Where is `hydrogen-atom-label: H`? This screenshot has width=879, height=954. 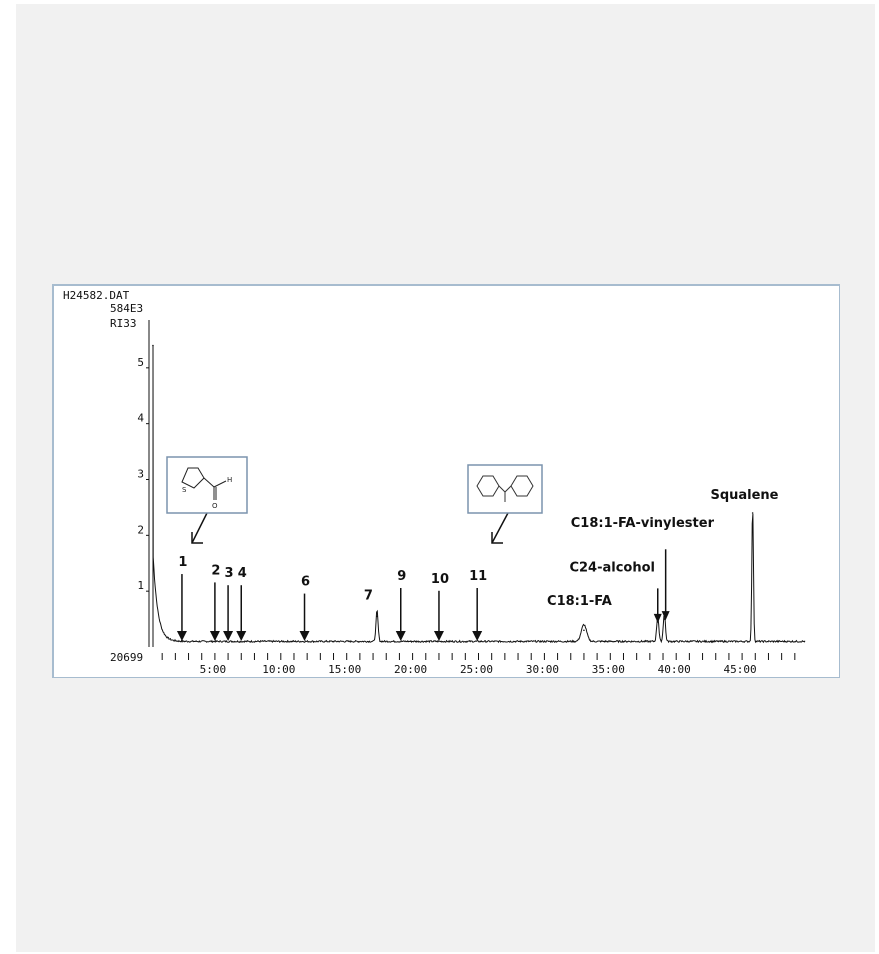
hydrogen-atom-label: H is located at coordinates (229, 480).